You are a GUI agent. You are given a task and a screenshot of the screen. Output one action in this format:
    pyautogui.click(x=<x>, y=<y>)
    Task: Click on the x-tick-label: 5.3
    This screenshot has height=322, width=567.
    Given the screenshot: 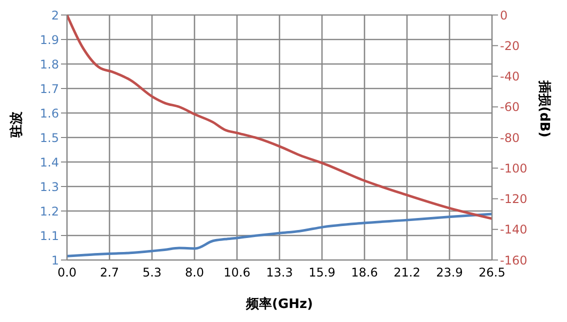 What is the action you would take?
    pyautogui.click(x=152, y=273)
    